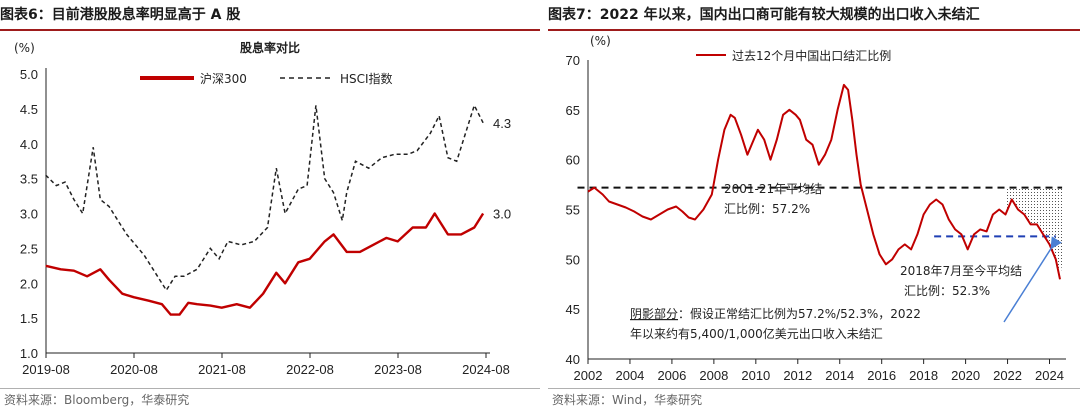 This screenshot has width=1080, height=411. What do you see at coordinates (773, 189) in the screenshot?
I see `annotation-avg-2001-21-line1: 2001-21年平均结` at bounding box center [773, 189].